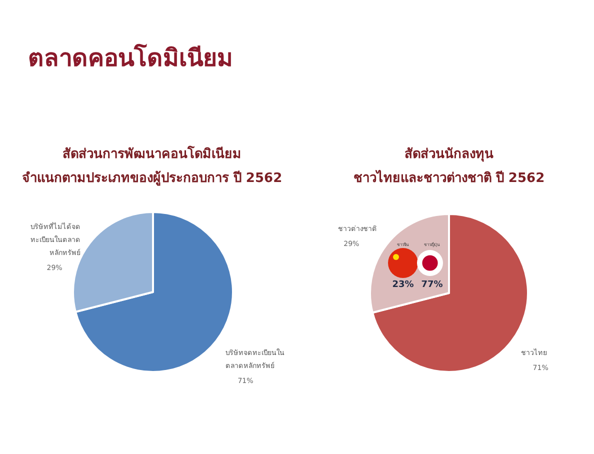  What do you see at coordinates (449, 154) in the screenshot?
I see `chart-title: สัดส่วนนักลงทุน` at bounding box center [449, 154].